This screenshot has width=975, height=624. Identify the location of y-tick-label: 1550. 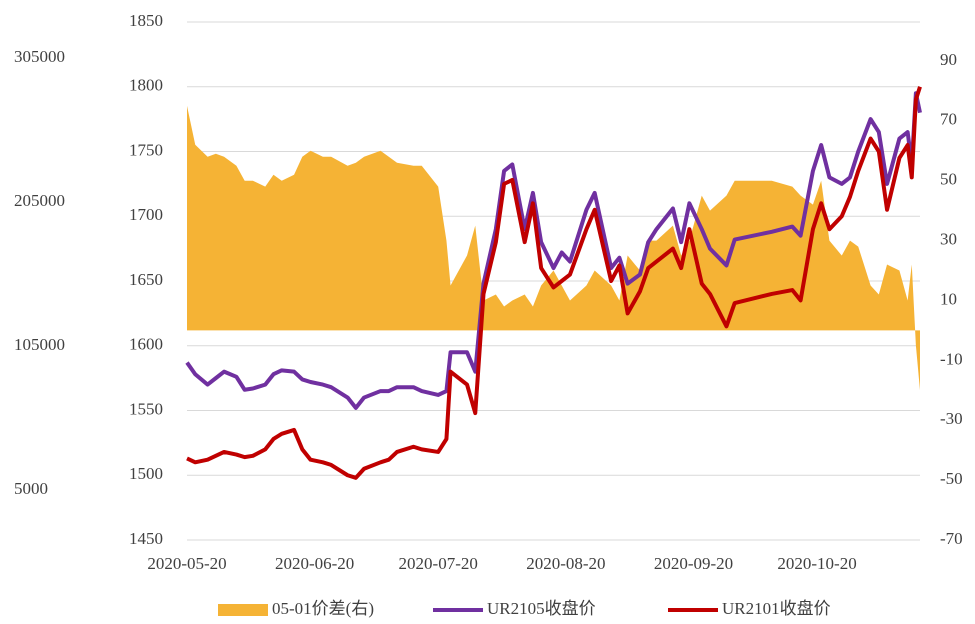
(146, 408).